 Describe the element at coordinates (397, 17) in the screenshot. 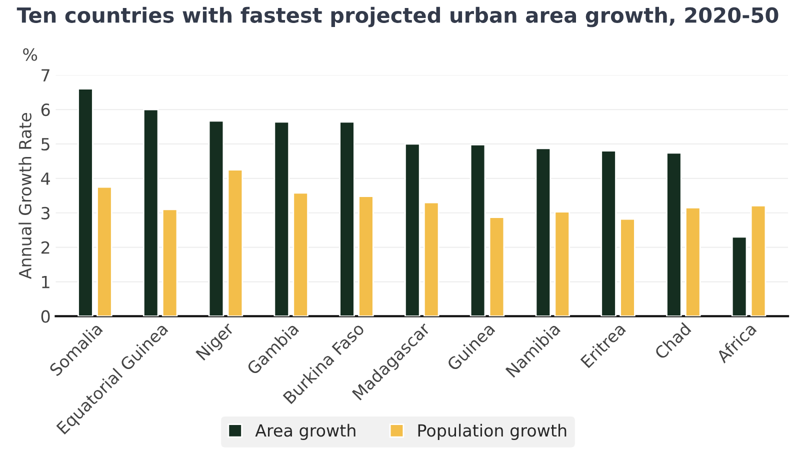

I see `chart-title: Ten countries with fastest projected urban area growth, 2020-50` at that location.